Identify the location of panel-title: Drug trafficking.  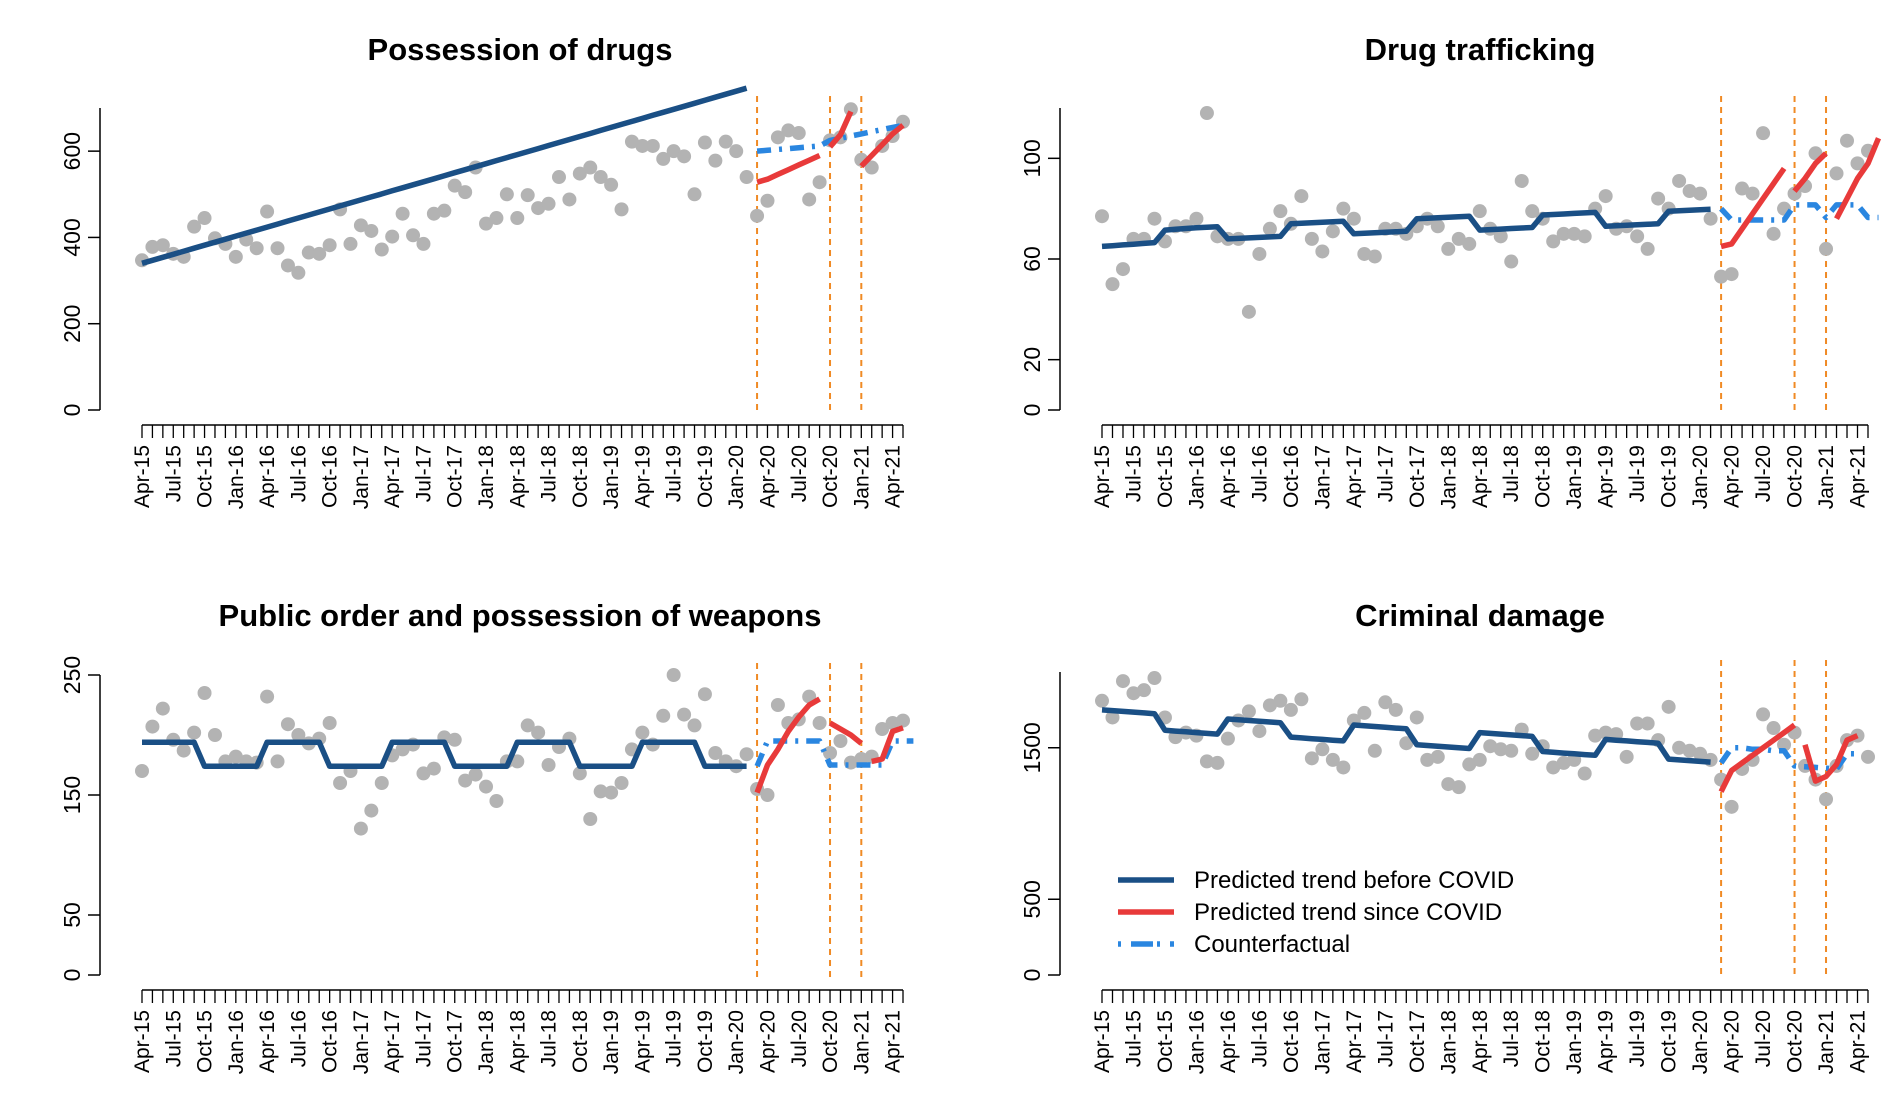
(1480, 49).